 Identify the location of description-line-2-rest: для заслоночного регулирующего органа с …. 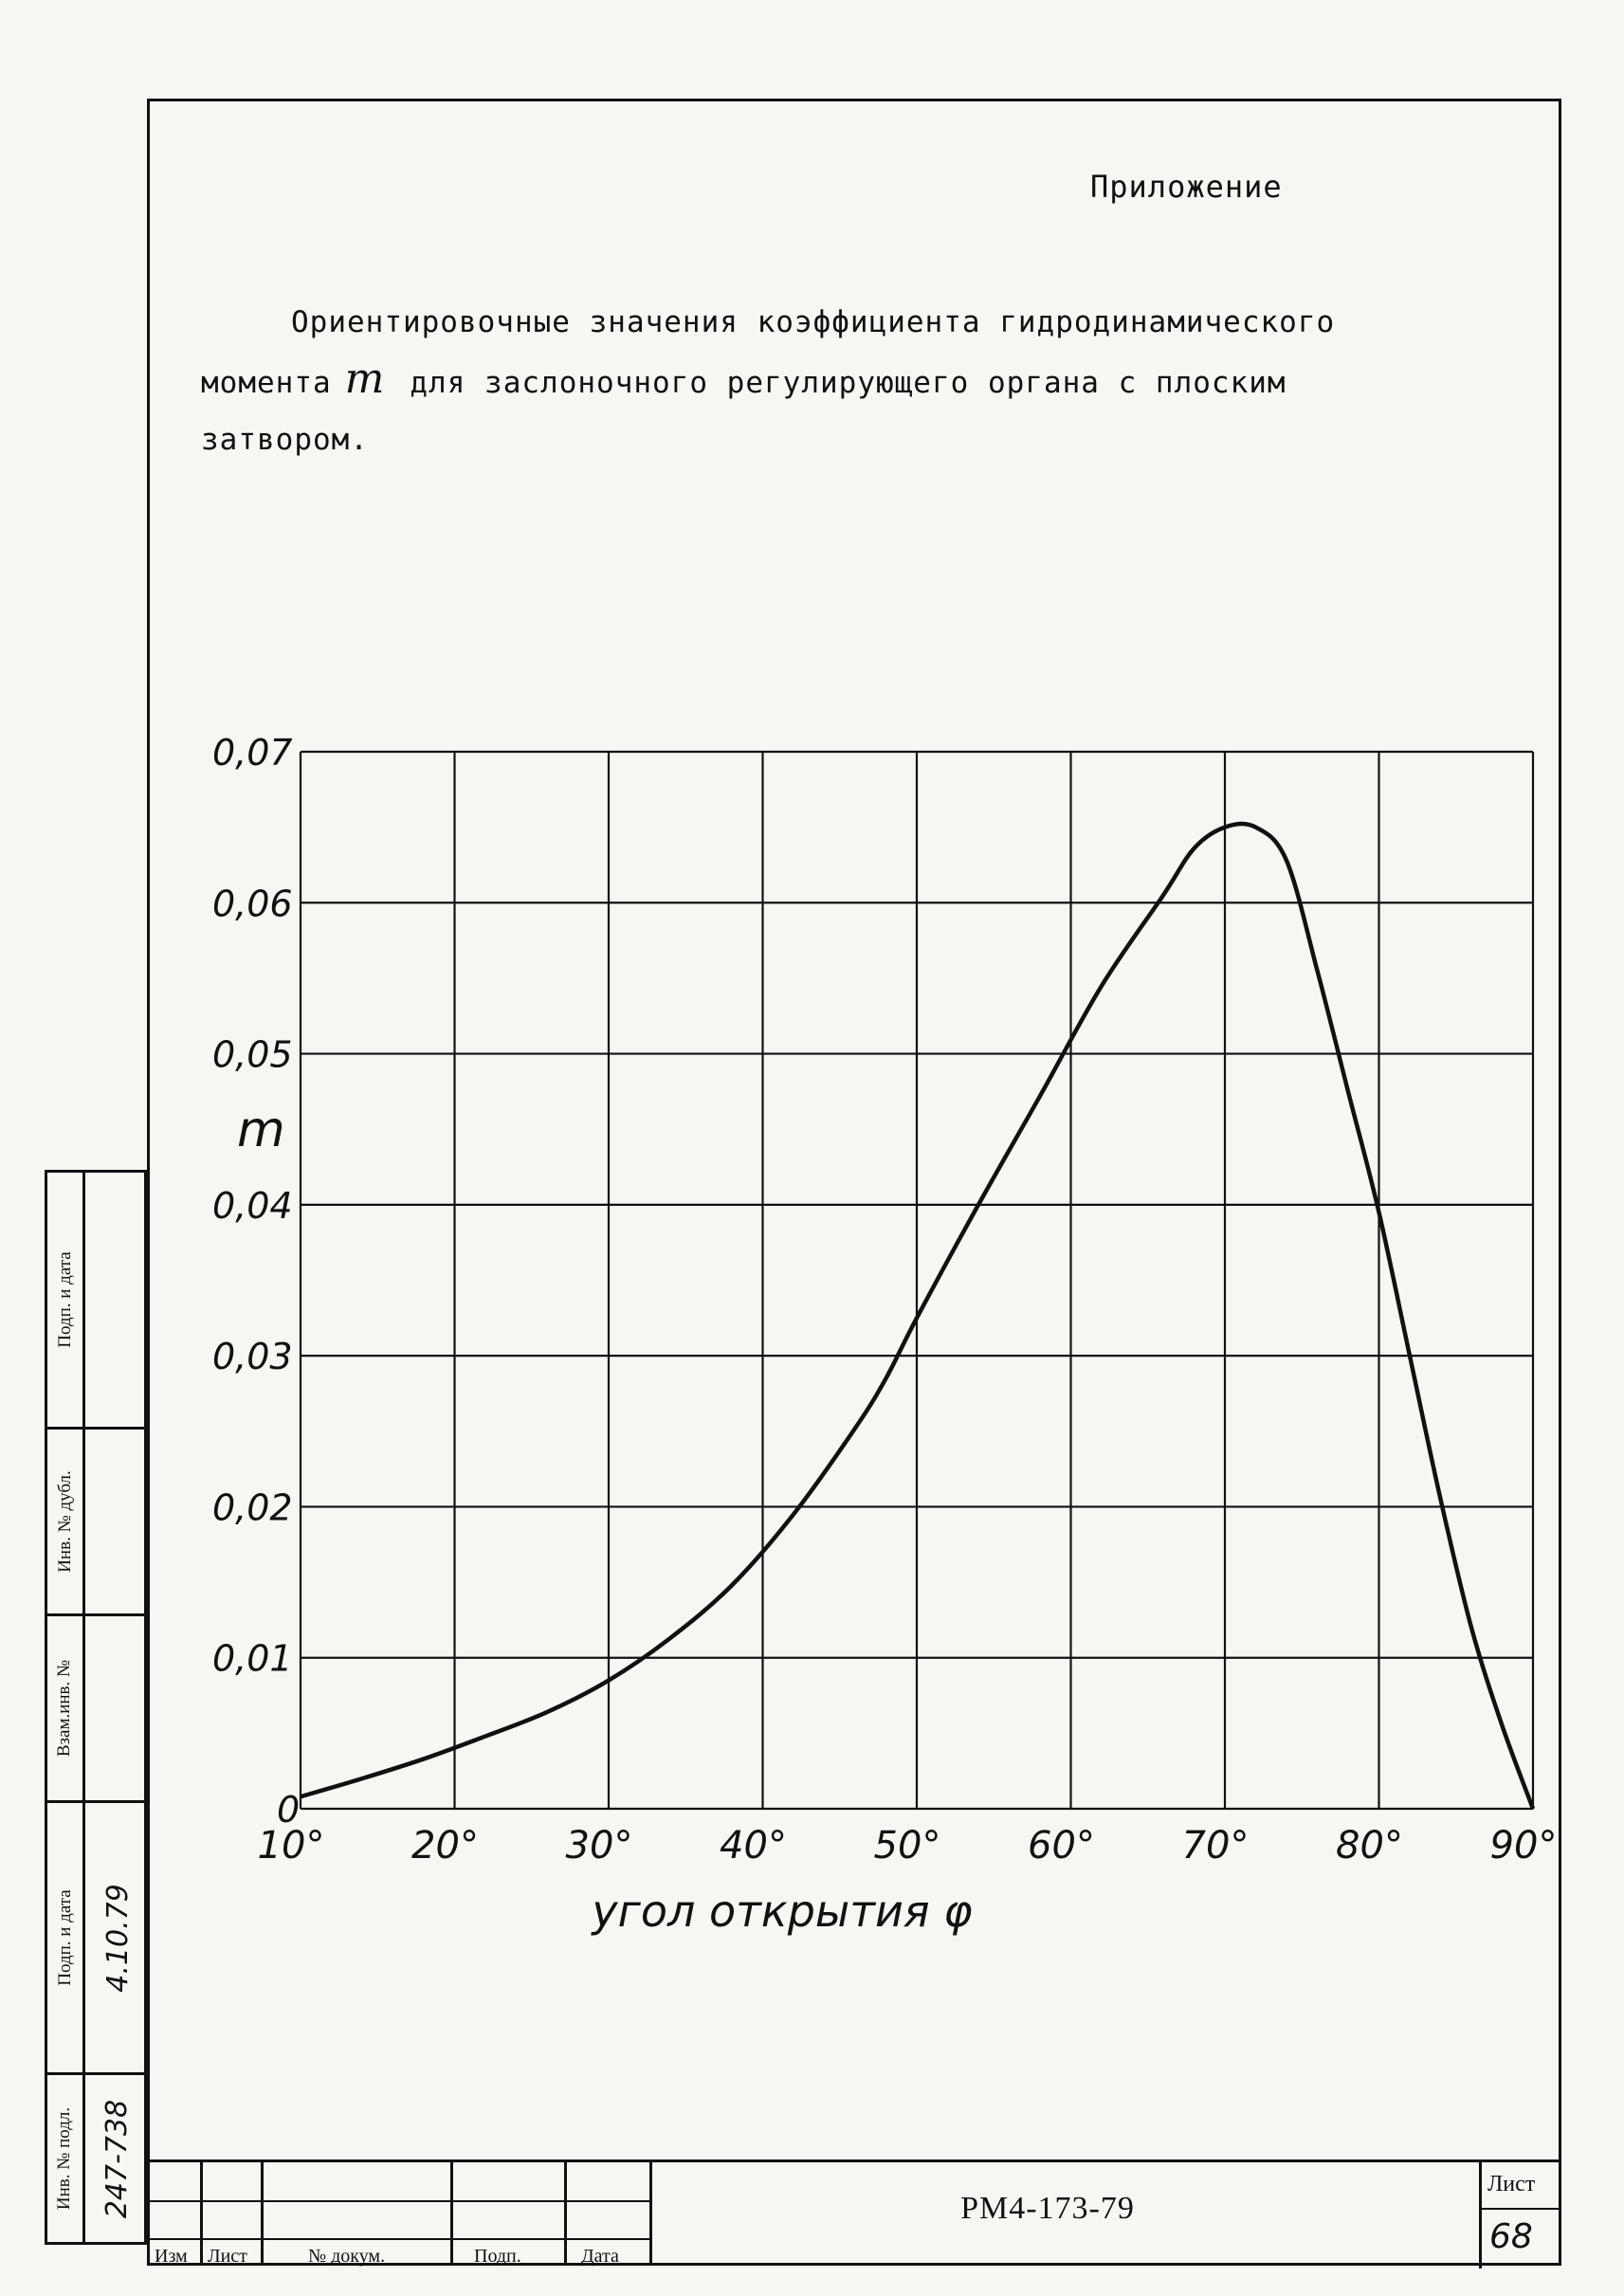
(848, 383).